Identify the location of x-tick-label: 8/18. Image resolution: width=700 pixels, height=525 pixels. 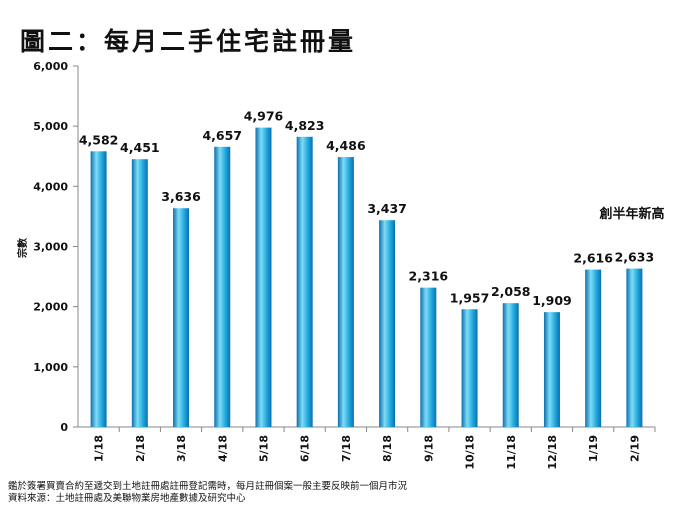
(387, 448).